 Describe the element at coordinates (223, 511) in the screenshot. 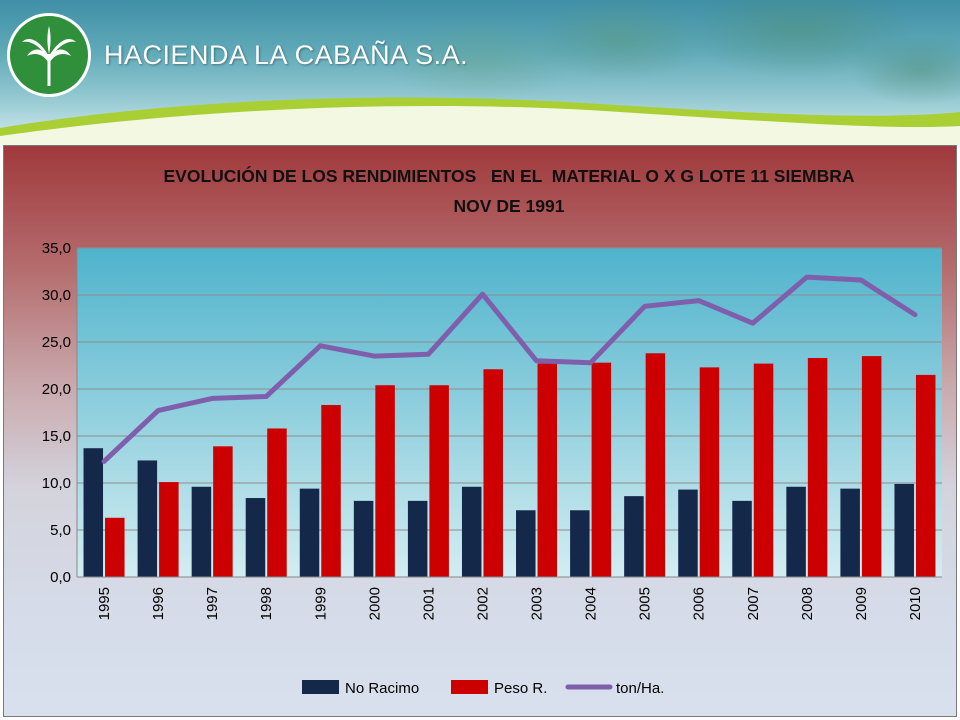

I see `bar-peso-r-1997` at that location.